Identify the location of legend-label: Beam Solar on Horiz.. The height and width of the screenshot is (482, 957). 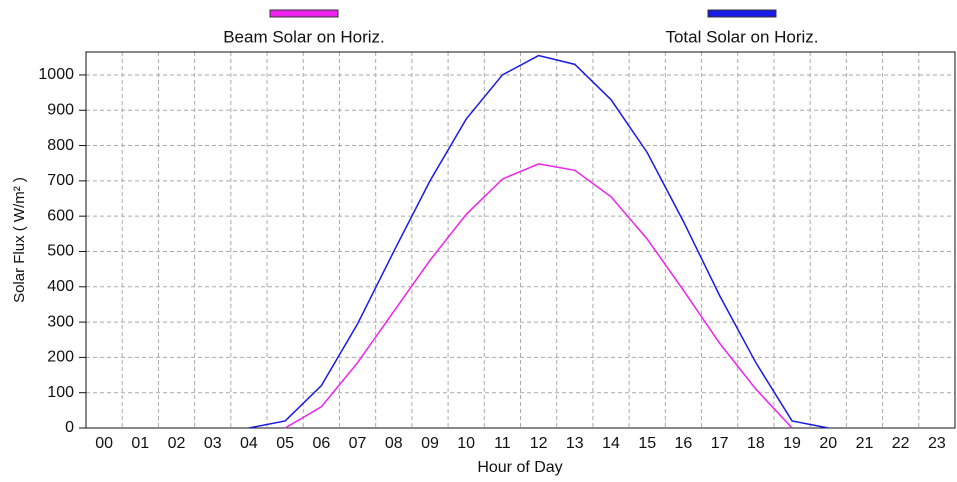
(304, 36).